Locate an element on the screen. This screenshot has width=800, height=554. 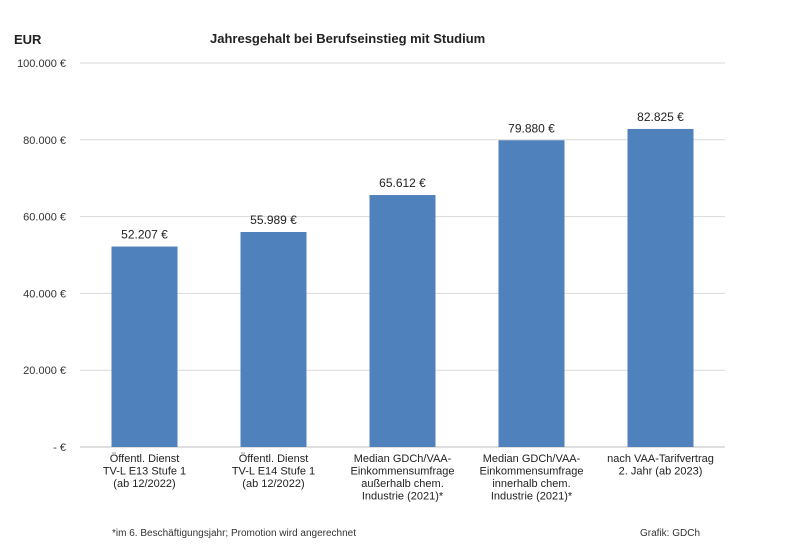
y-tick-label: 20.000 € is located at coordinates (44, 371).